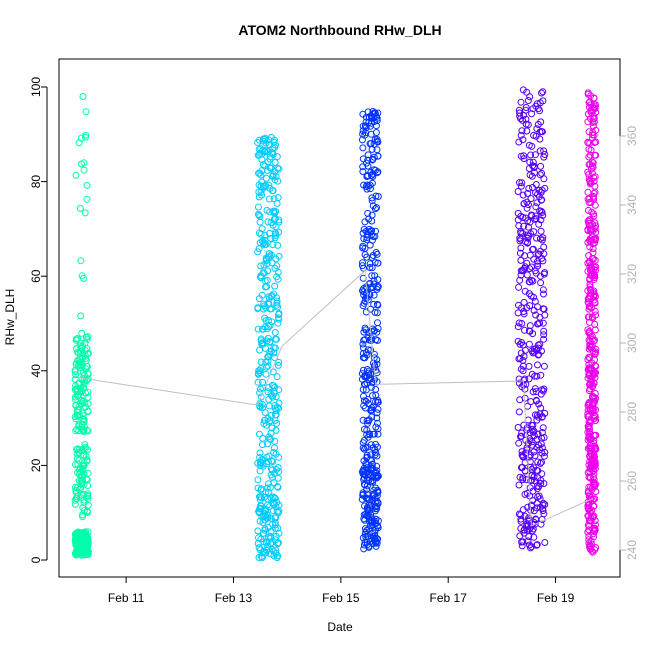 This screenshot has width=650, height=655. What do you see at coordinates (632, 550) in the screenshot?
I see `secondary-tick-label: 240` at bounding box center [632, 550].